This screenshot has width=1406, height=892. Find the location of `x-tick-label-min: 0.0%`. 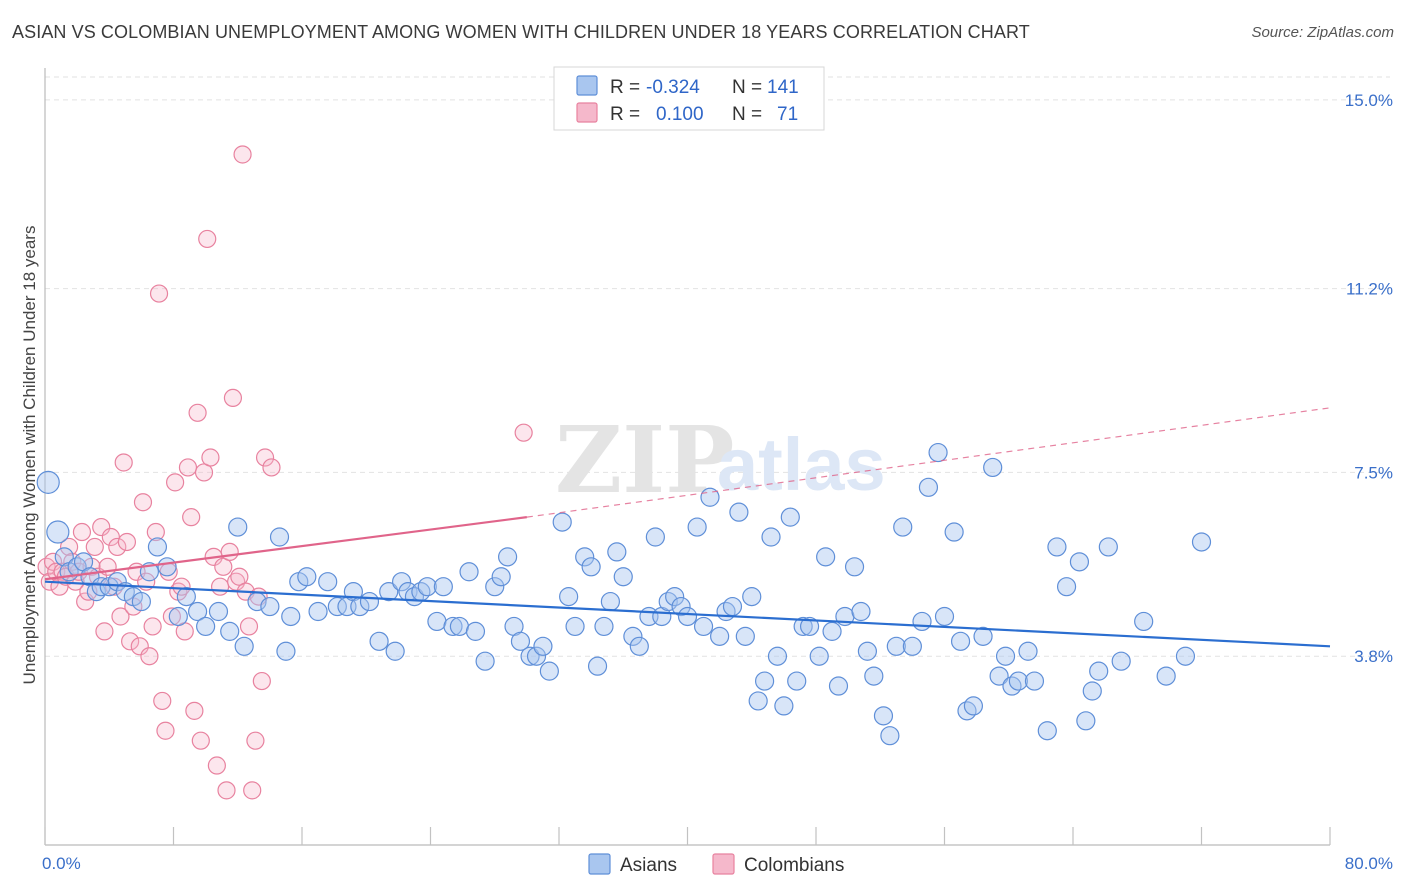

x-tick-label-min: 0.0% is located at coordinates (61, 863).